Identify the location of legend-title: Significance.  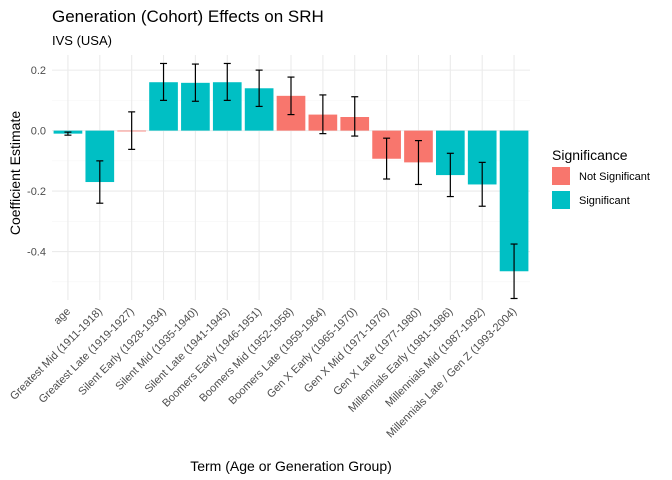
(590, 155).